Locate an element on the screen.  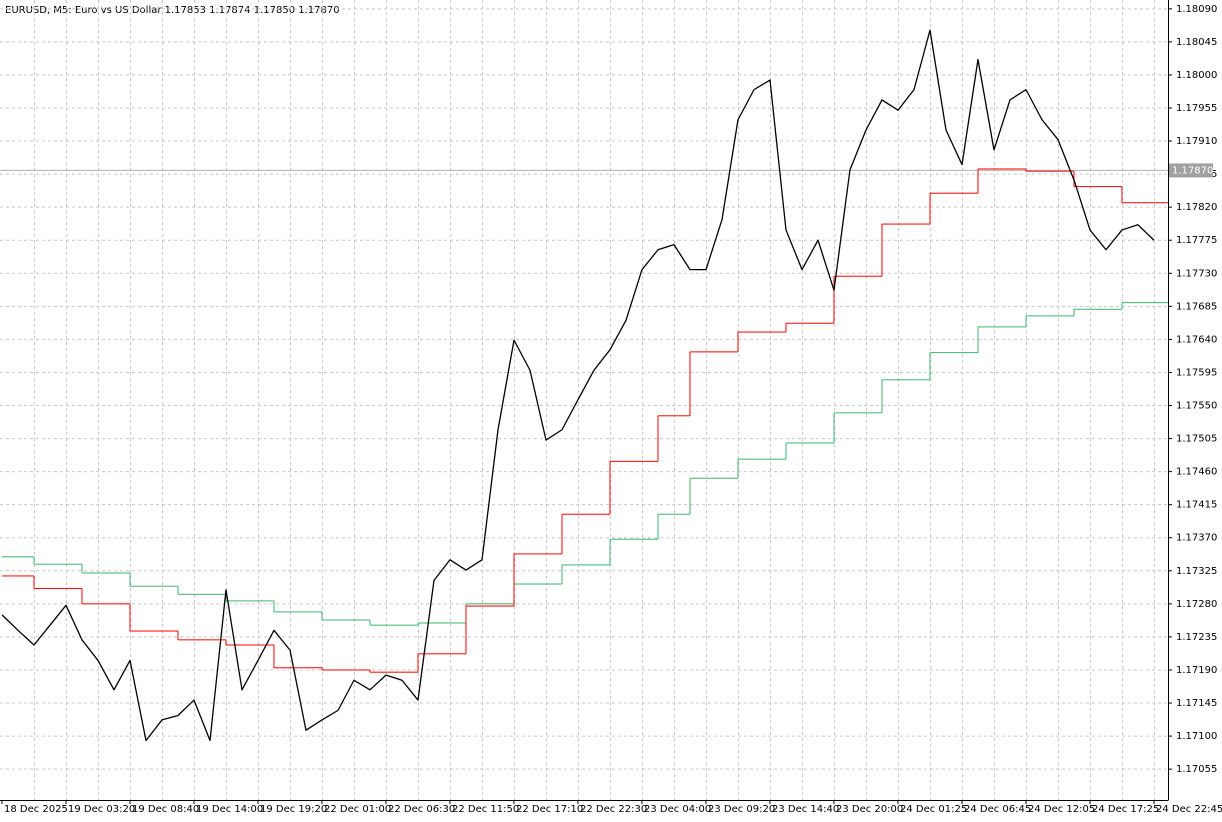
y-tick-label: 1.18090 is located at coordinates (1196, 9).